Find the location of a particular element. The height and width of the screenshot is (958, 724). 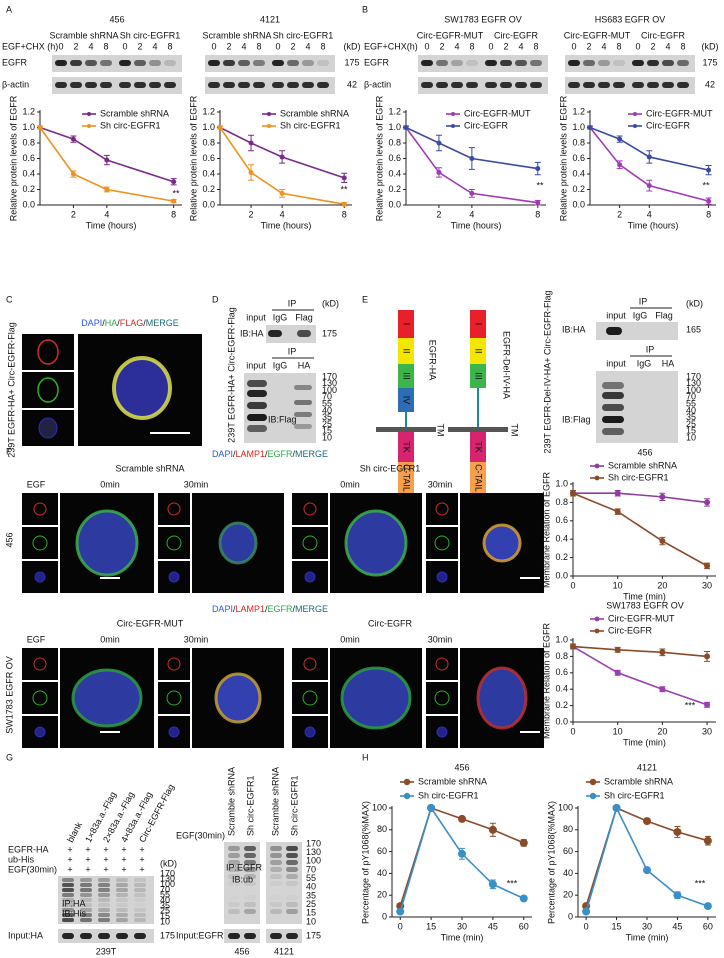

y-tick-label: 80 is located at coordinates (382, 829).